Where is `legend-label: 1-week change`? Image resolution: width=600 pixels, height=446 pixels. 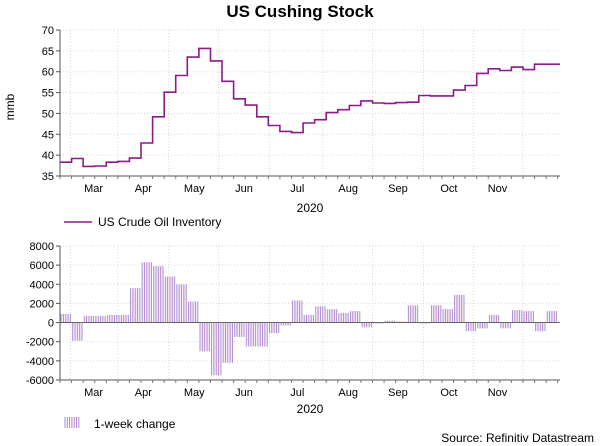 legend-label: 1-week change is located at coordinates (135, 424).